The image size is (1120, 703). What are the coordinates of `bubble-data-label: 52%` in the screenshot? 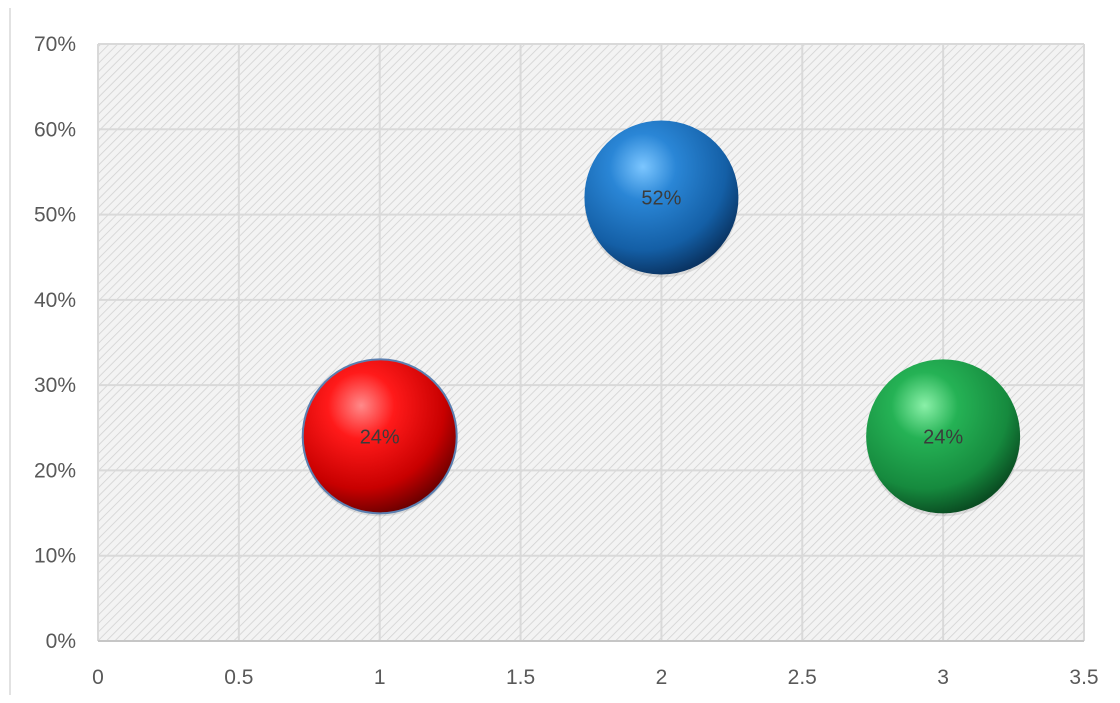 It's located at (661, 199).